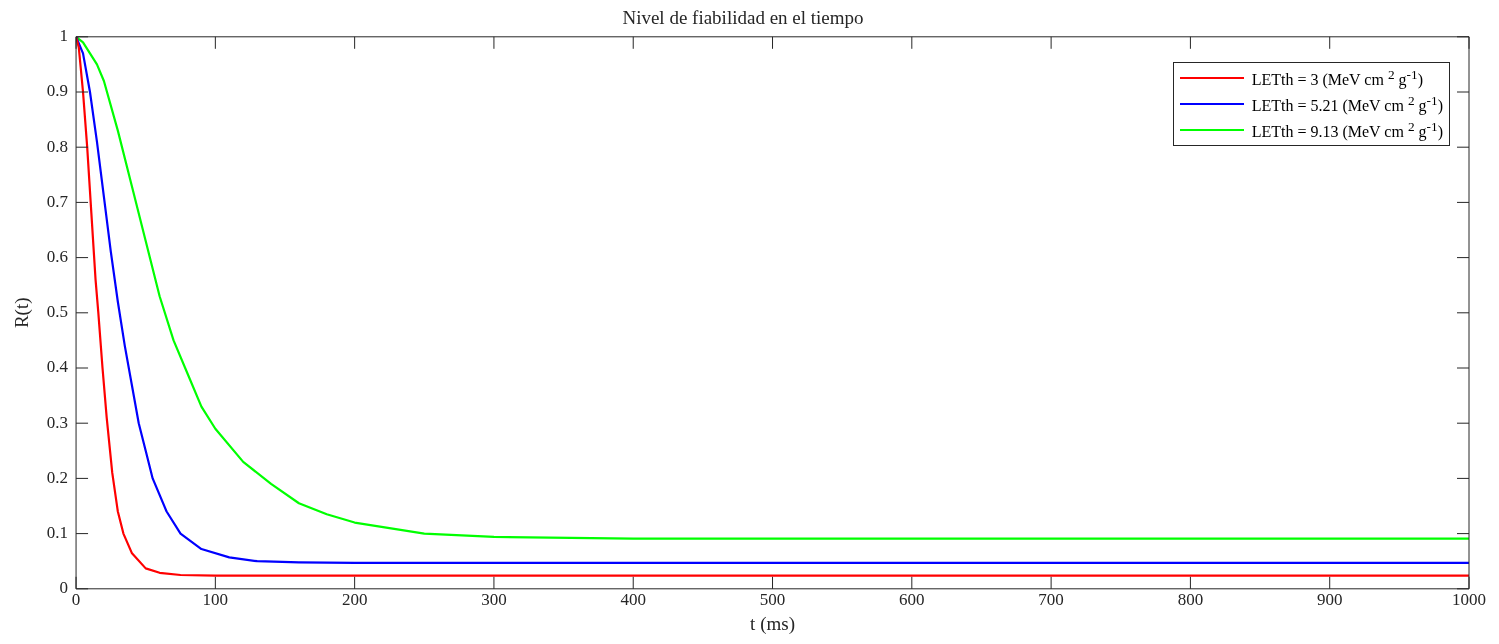  Describe the element at coordinates (772, 600) in the screenshot. I see `x-tick-label: 500` at that location.